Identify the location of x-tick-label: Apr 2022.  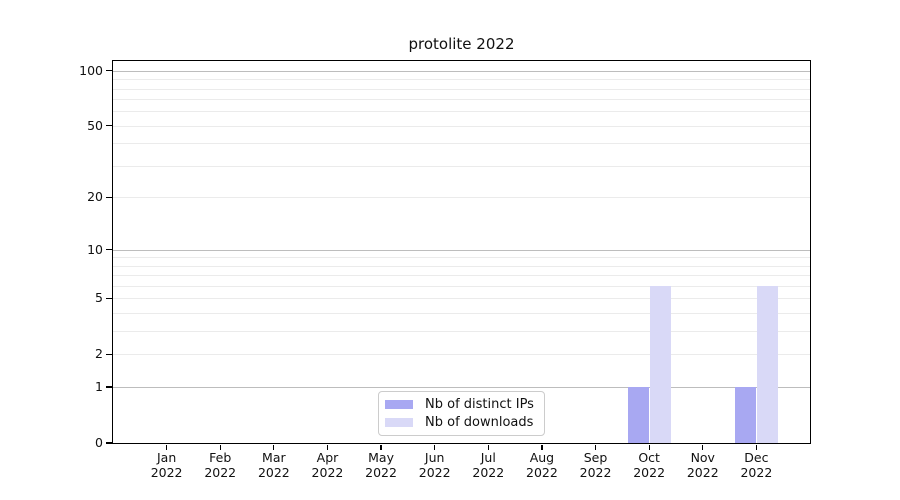
(327, 465).